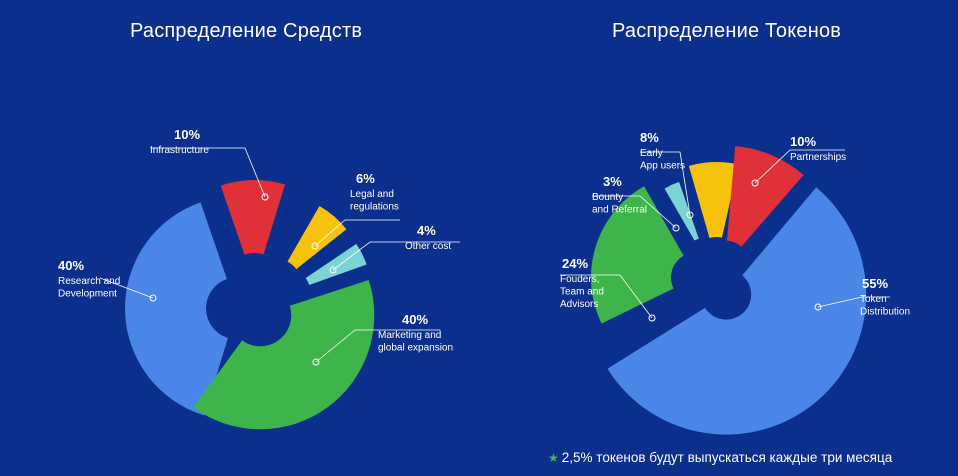  I want to click on funds-chart-title: Распределение Средств, so click(246, 31).